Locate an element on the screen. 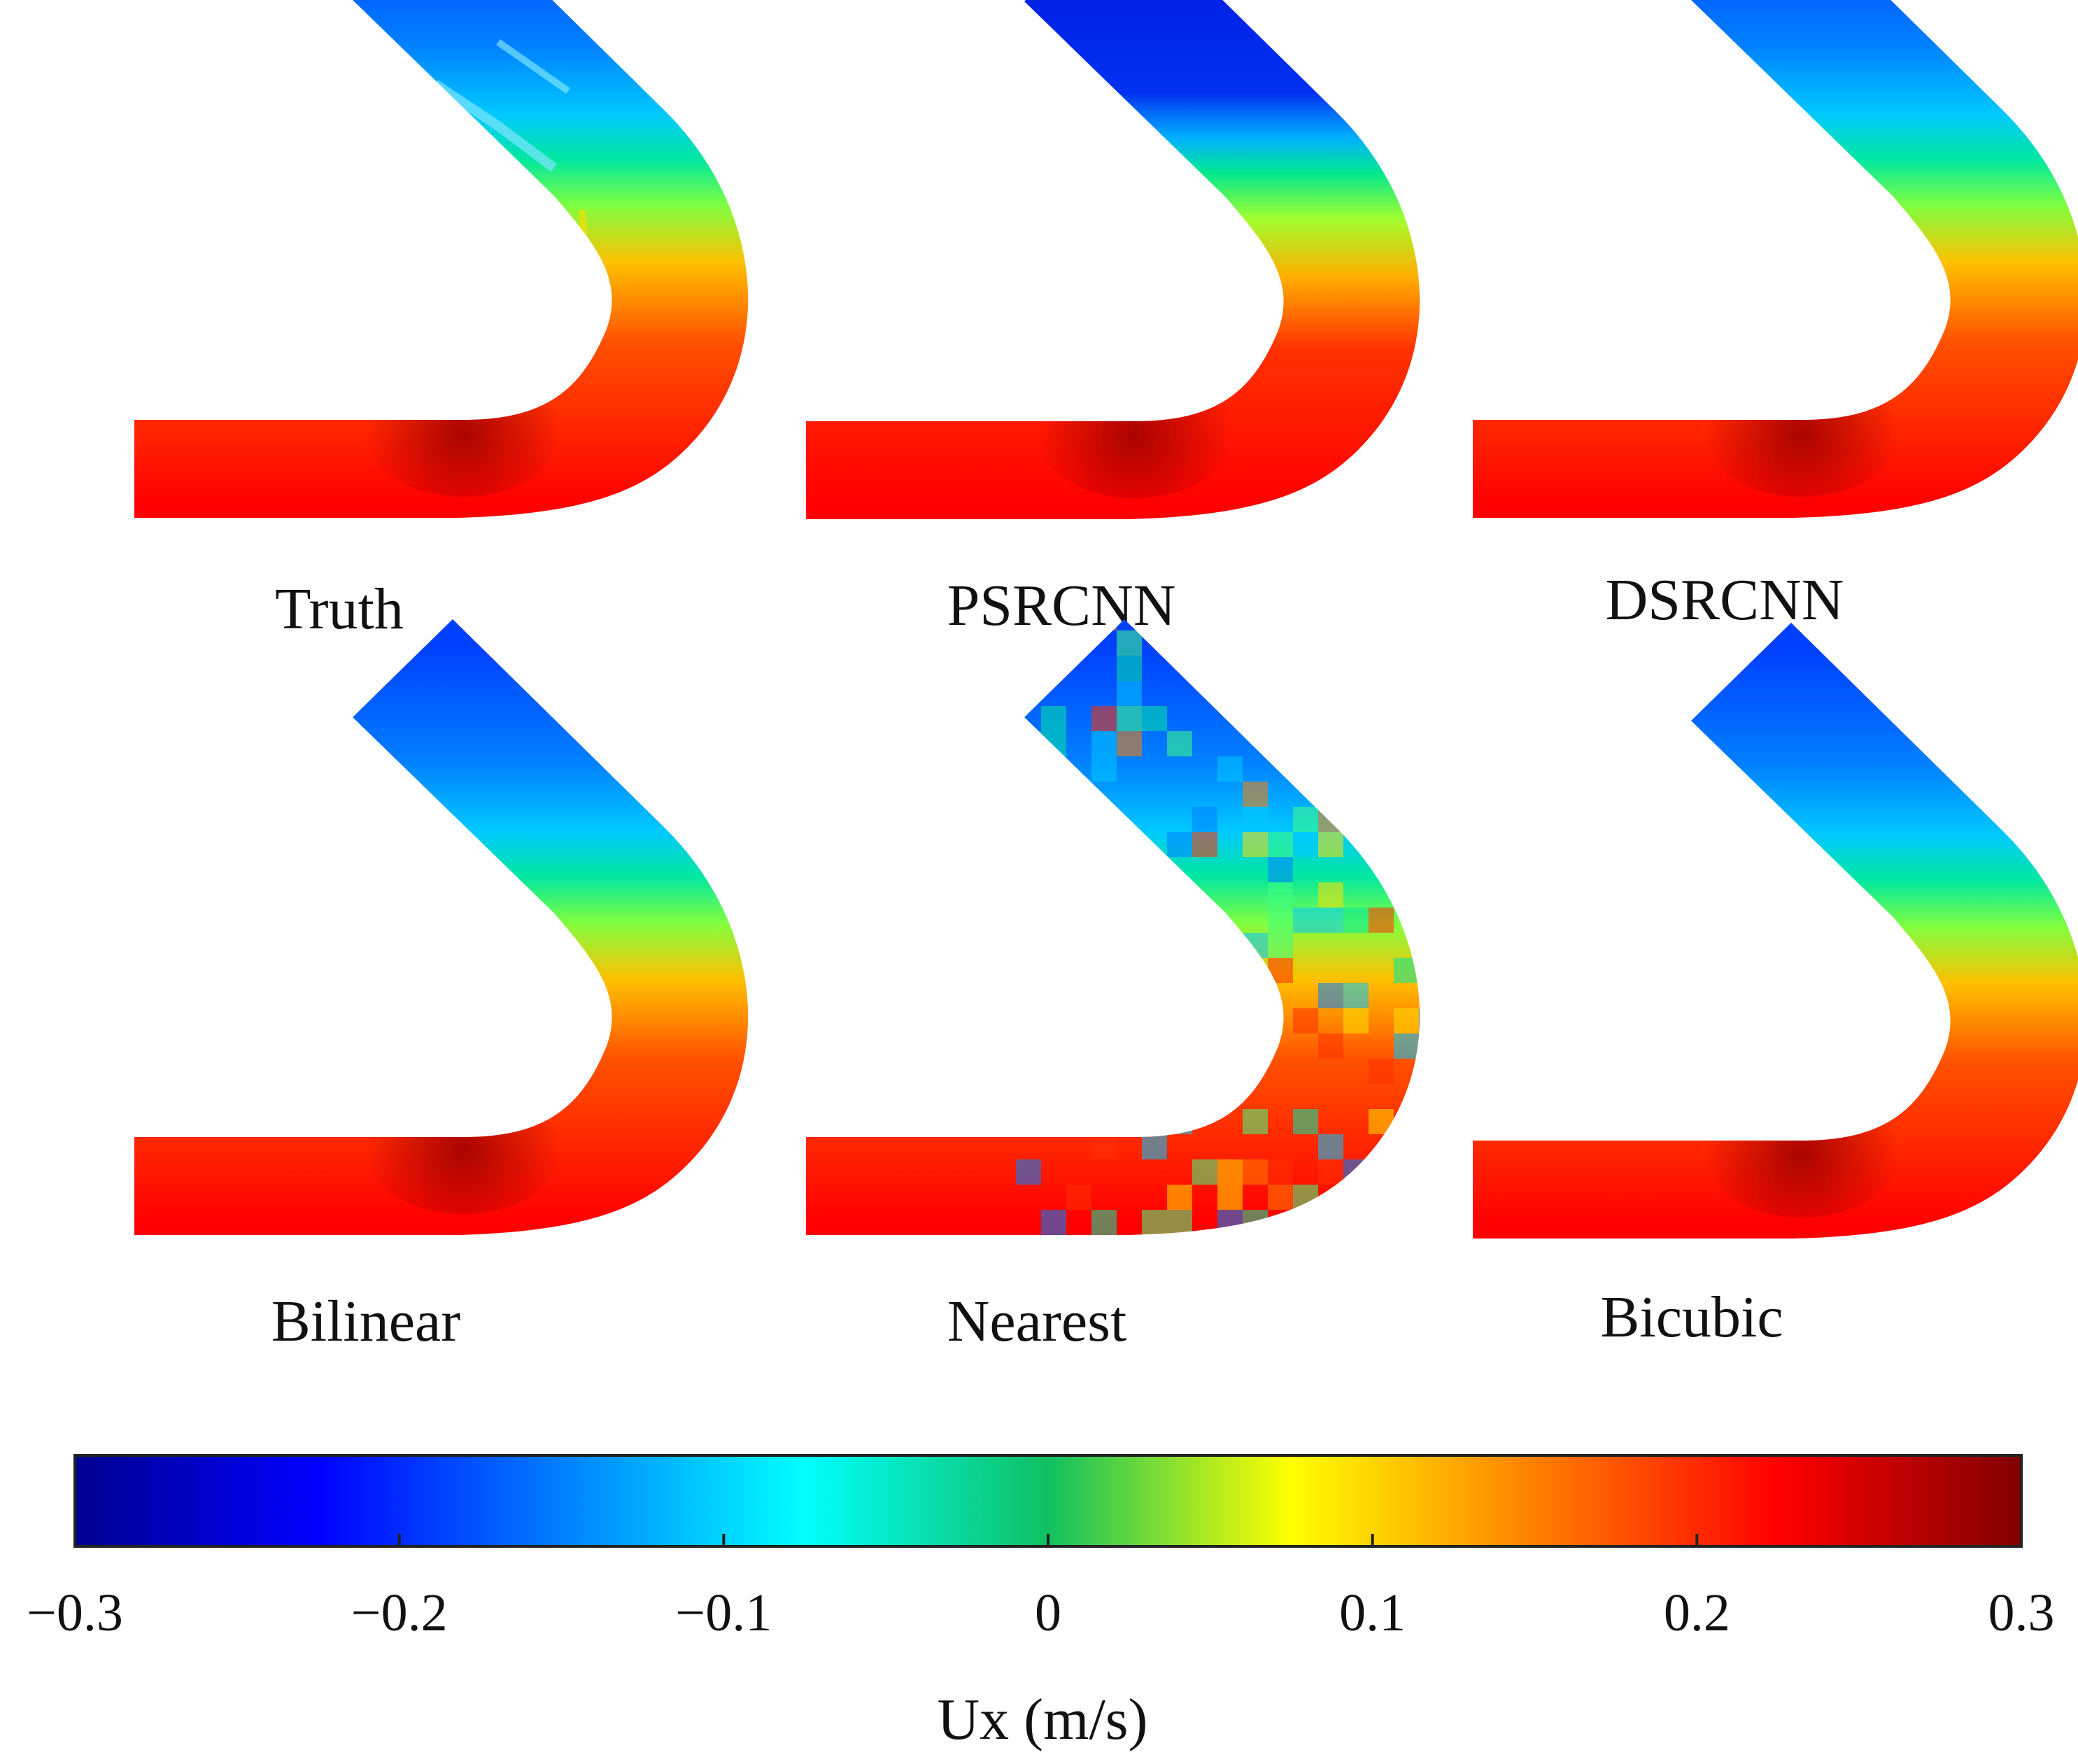 The width and height of the screenshot is (2078, 1764). colorbar-tick-label: 0.2 is located at coordinates (1697, 1612).